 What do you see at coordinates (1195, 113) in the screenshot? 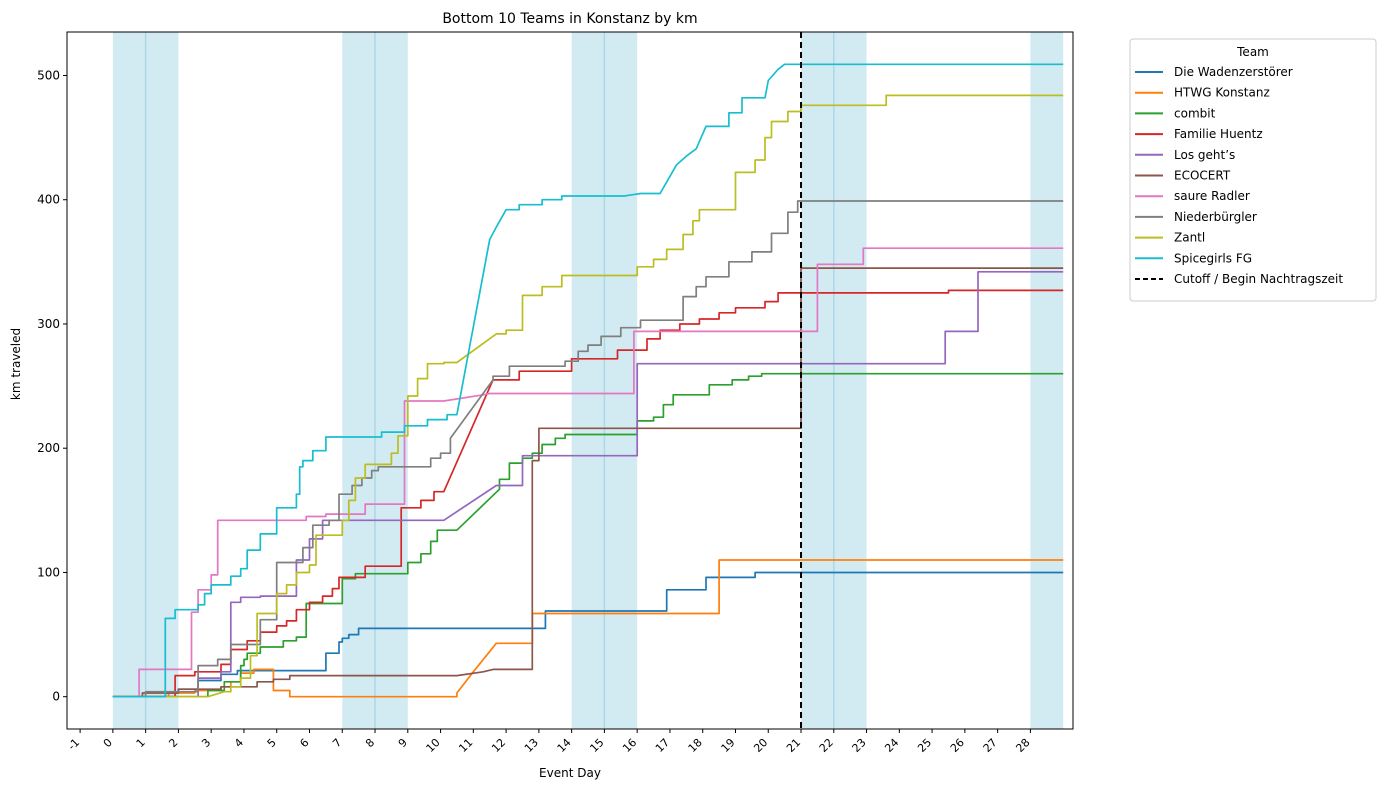
I see `legend-label-2: combit` at bounding box center [1195, 113].